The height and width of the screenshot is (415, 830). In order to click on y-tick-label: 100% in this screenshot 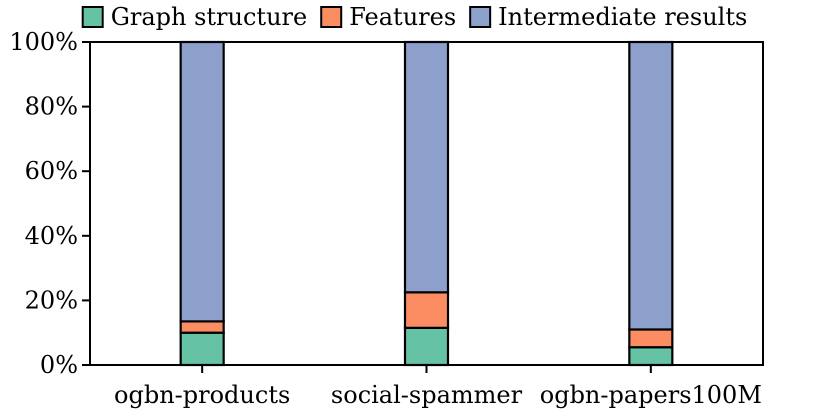, I will do `click(43, 42)`.